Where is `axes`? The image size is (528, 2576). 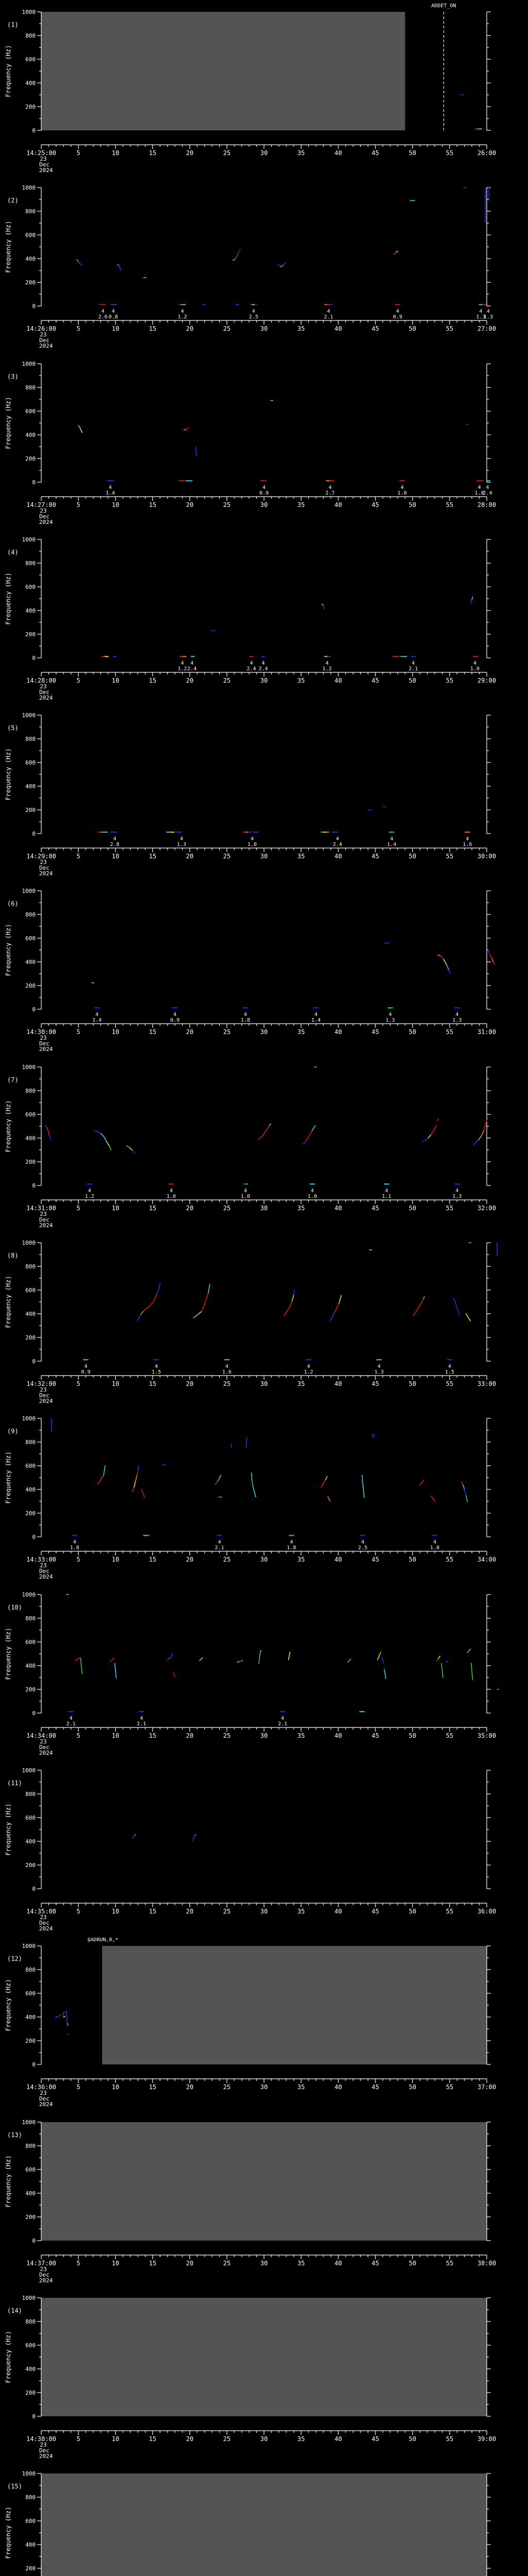
axes is located at coordinates (264, 2014).